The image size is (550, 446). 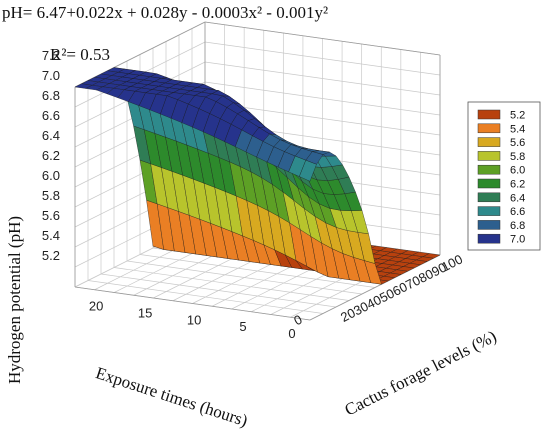 I want to click on x-tick-label: 0, so click(x=291, y=333).